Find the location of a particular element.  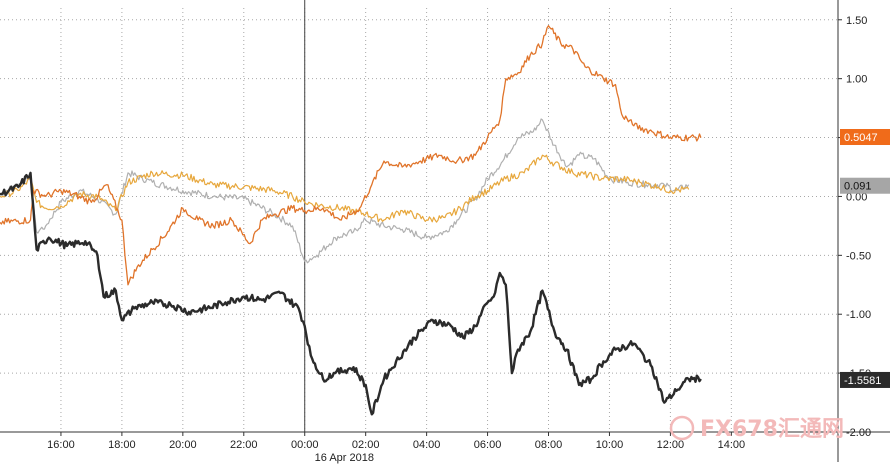

x-tick-label-1: 18:00 is located at coordinates (122, 445).